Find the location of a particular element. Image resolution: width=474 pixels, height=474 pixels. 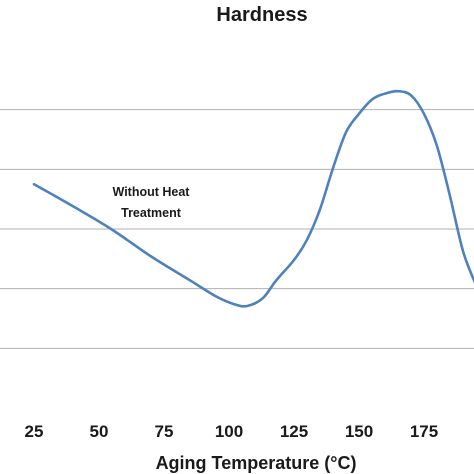

x-tick-label: 125 is located at coordinates (294, 431).